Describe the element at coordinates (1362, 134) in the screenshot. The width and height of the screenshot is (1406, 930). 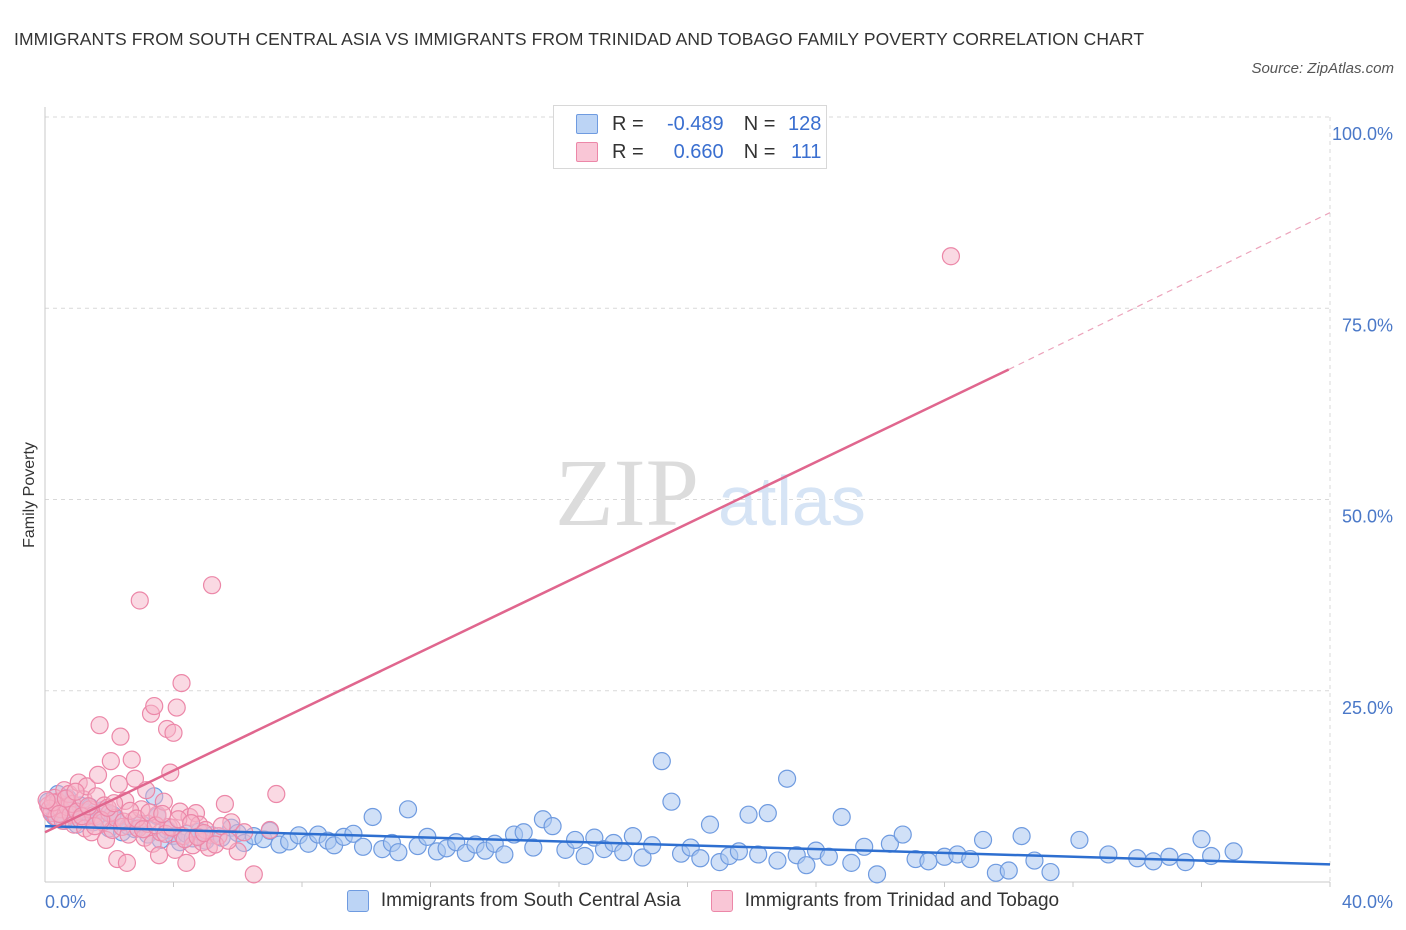
I see `y-tick-label: 100.0%` at that location.